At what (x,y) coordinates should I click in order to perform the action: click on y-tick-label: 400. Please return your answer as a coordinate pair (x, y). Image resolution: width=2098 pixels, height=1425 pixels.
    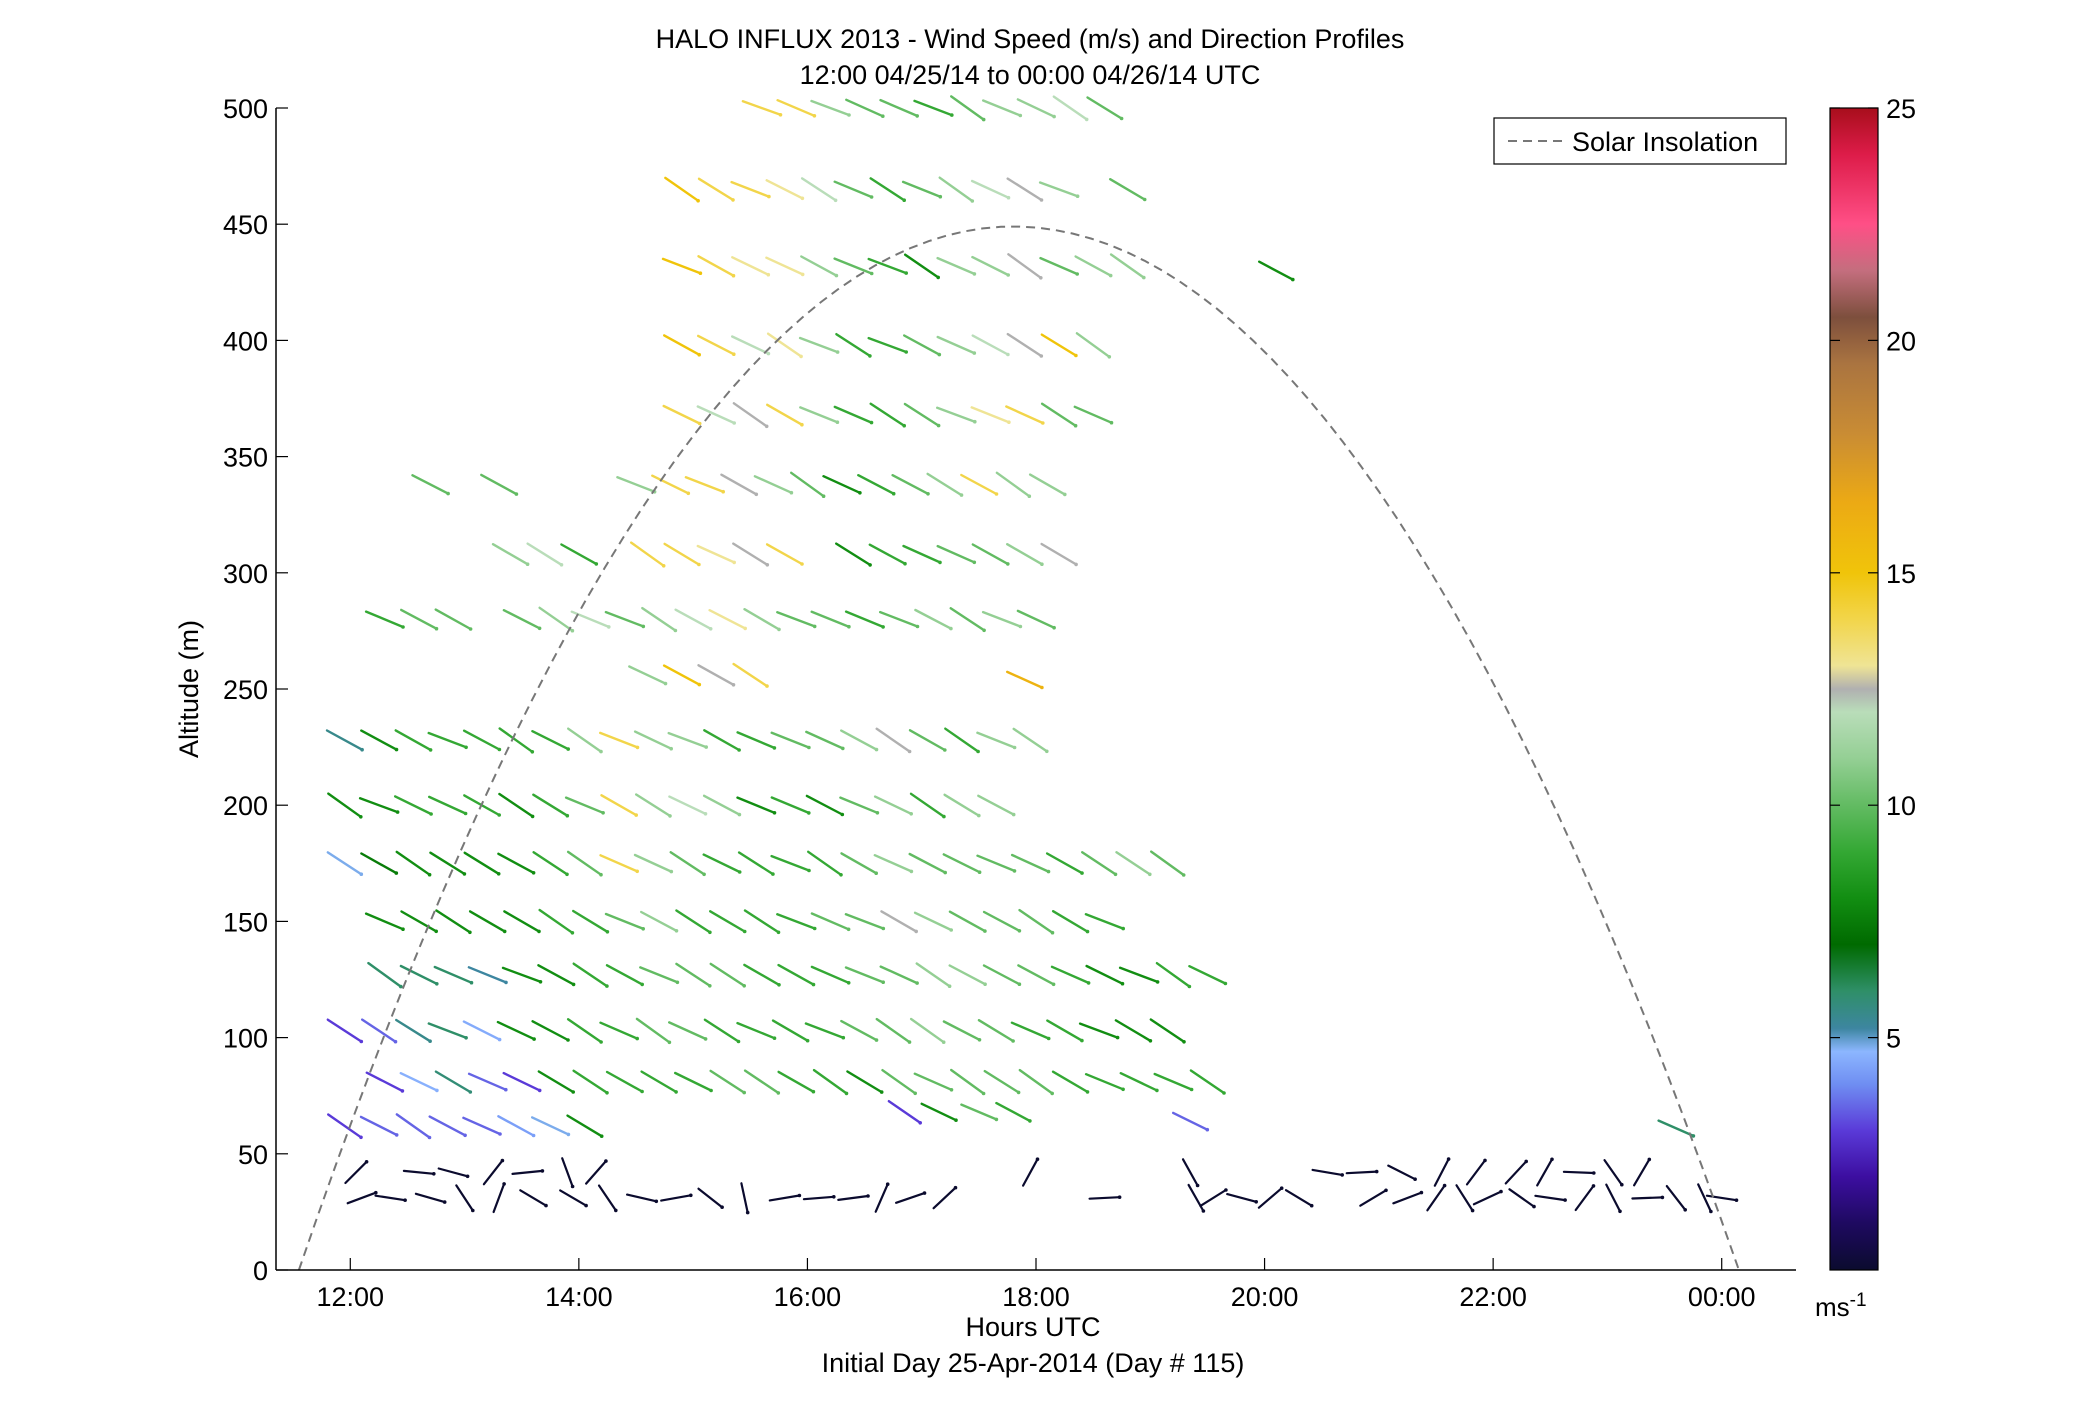
    Looking at the image, I should click on (245, 341).